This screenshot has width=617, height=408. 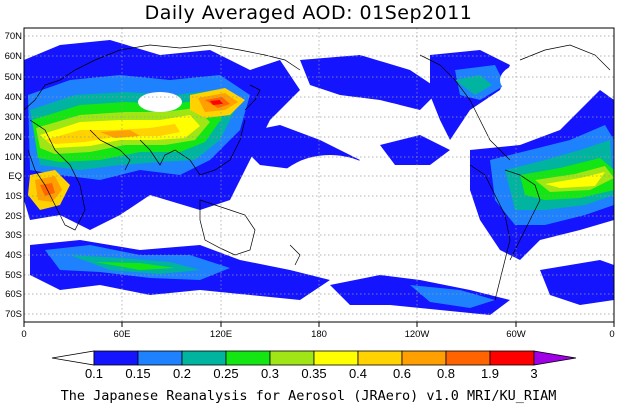 I want to click on colorbar: 0.1 0.15 0.2 0.25 0.3 0.35 0.4 0.6 0.8 1.9 3, so click(x=314, y=365).